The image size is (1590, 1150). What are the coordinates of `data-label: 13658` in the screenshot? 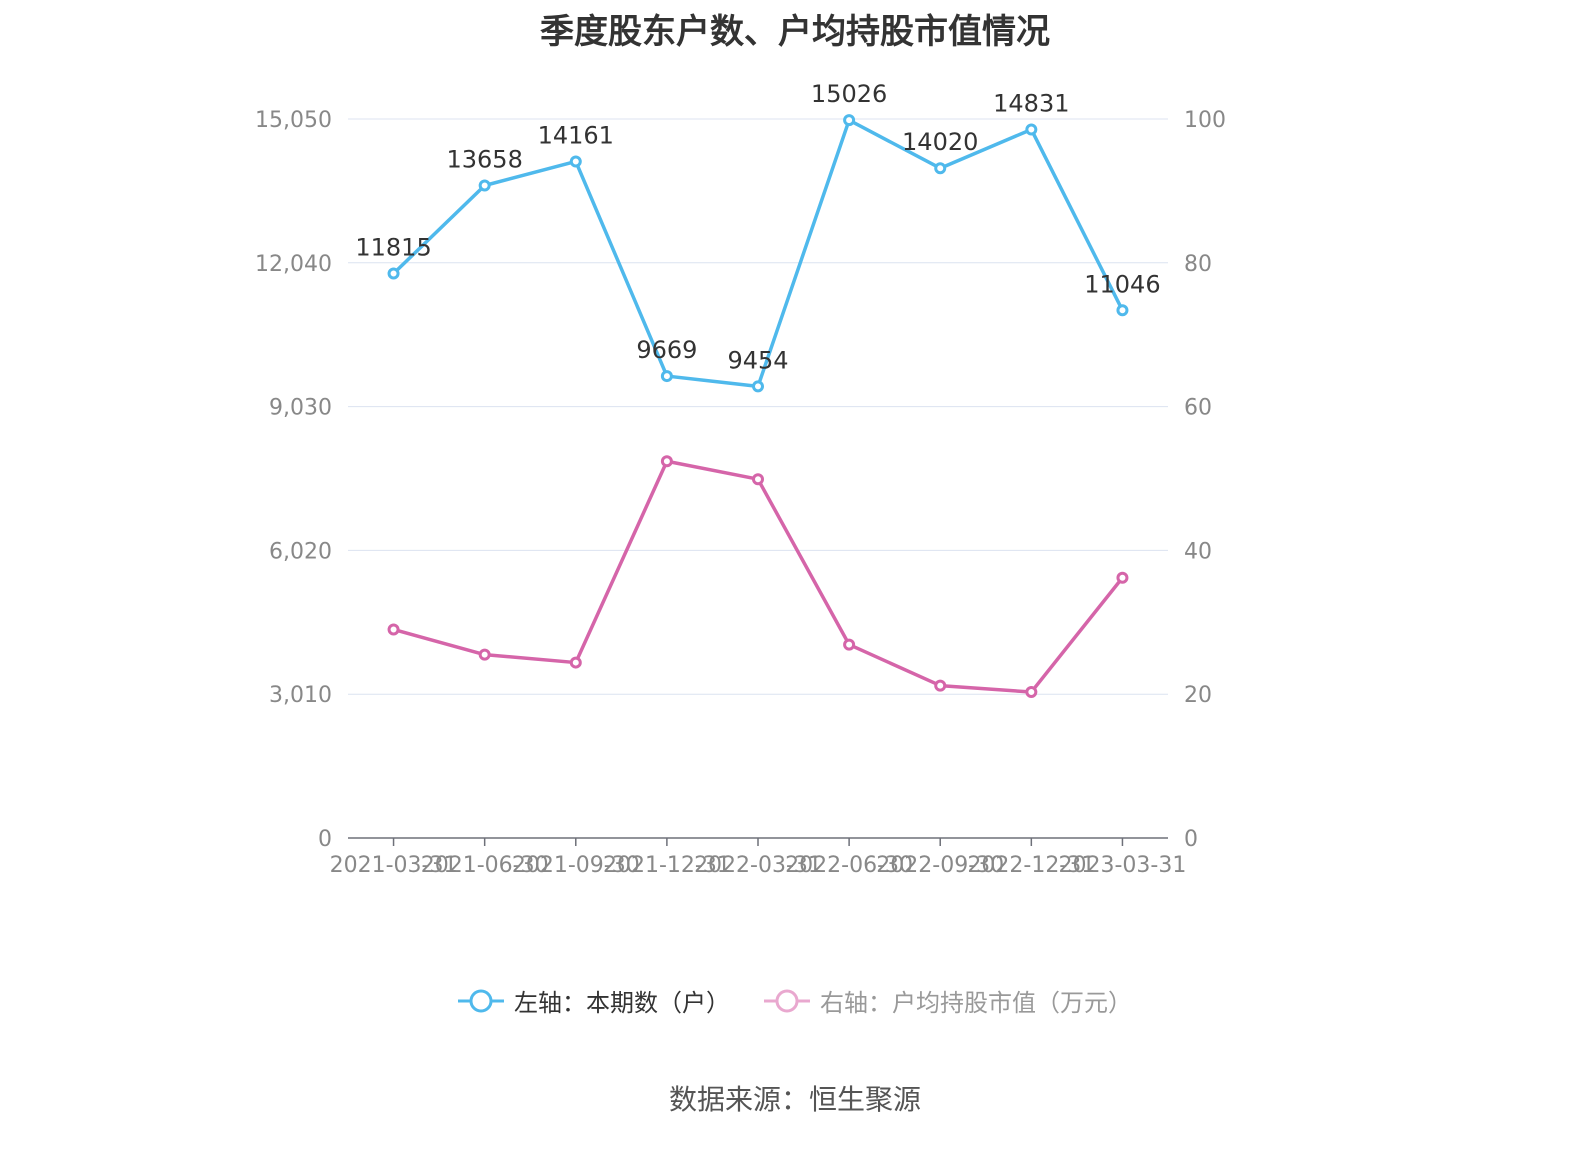 It's located at (484, 160).